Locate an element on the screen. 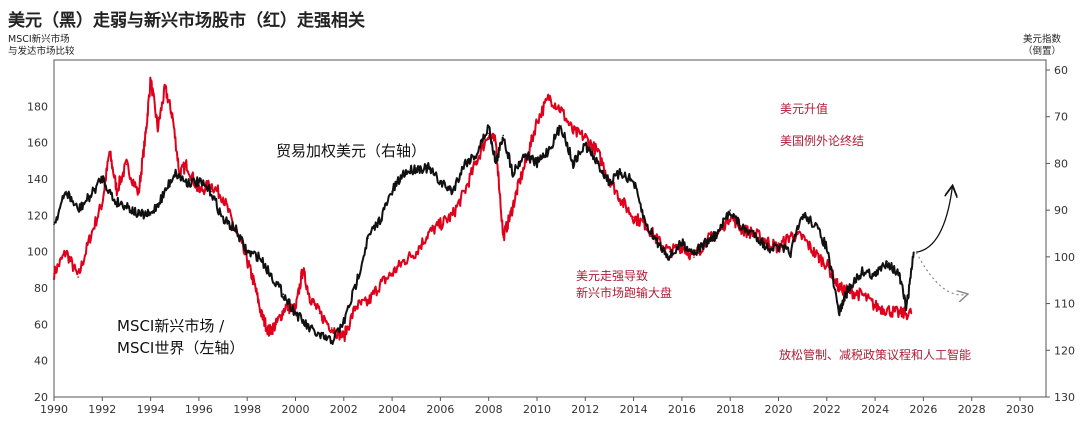  scenario-end-label: 美国例外论终结 is located at coordinates (822, 141).